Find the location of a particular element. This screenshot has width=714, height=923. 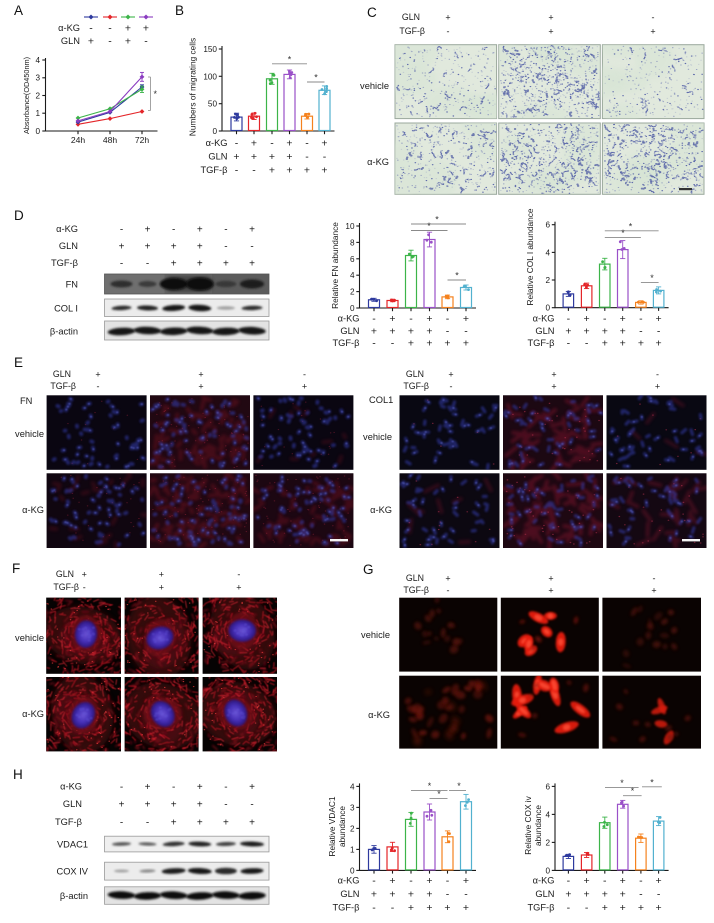

svg-text: β-actin is located at coordinates (64, 332).